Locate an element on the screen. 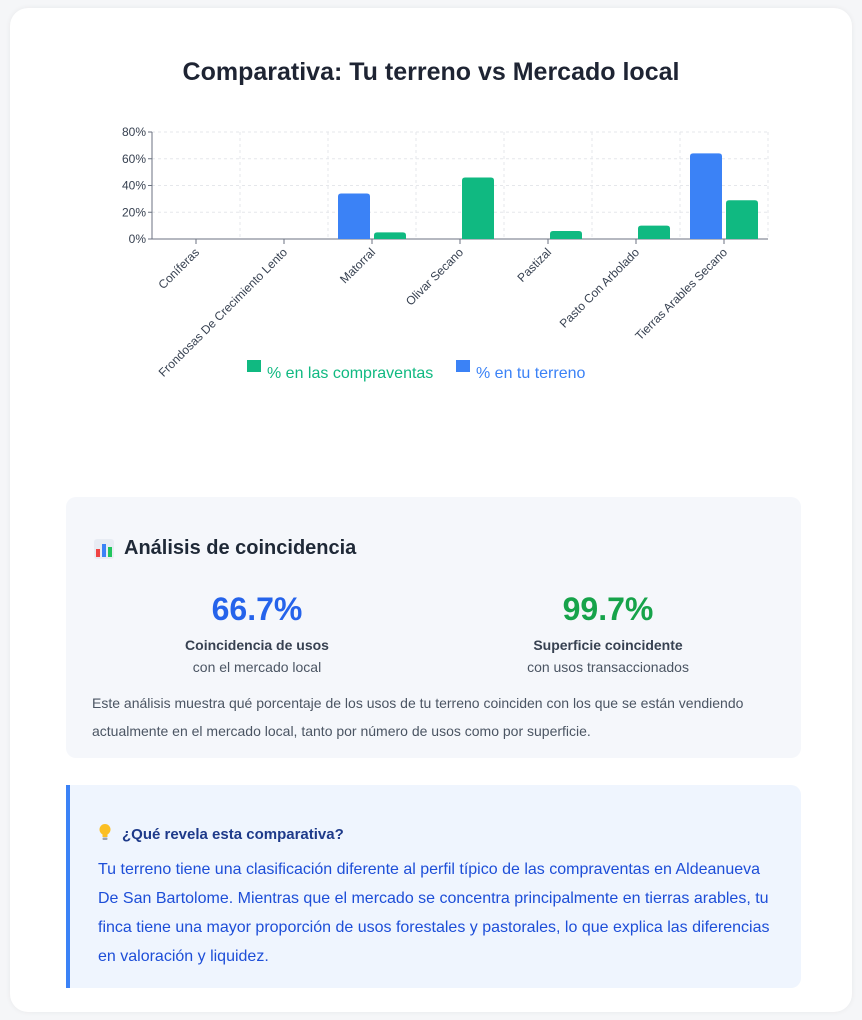 The image size is (862, 1020). bar-chart-icon is located at coordinates (104, 548).